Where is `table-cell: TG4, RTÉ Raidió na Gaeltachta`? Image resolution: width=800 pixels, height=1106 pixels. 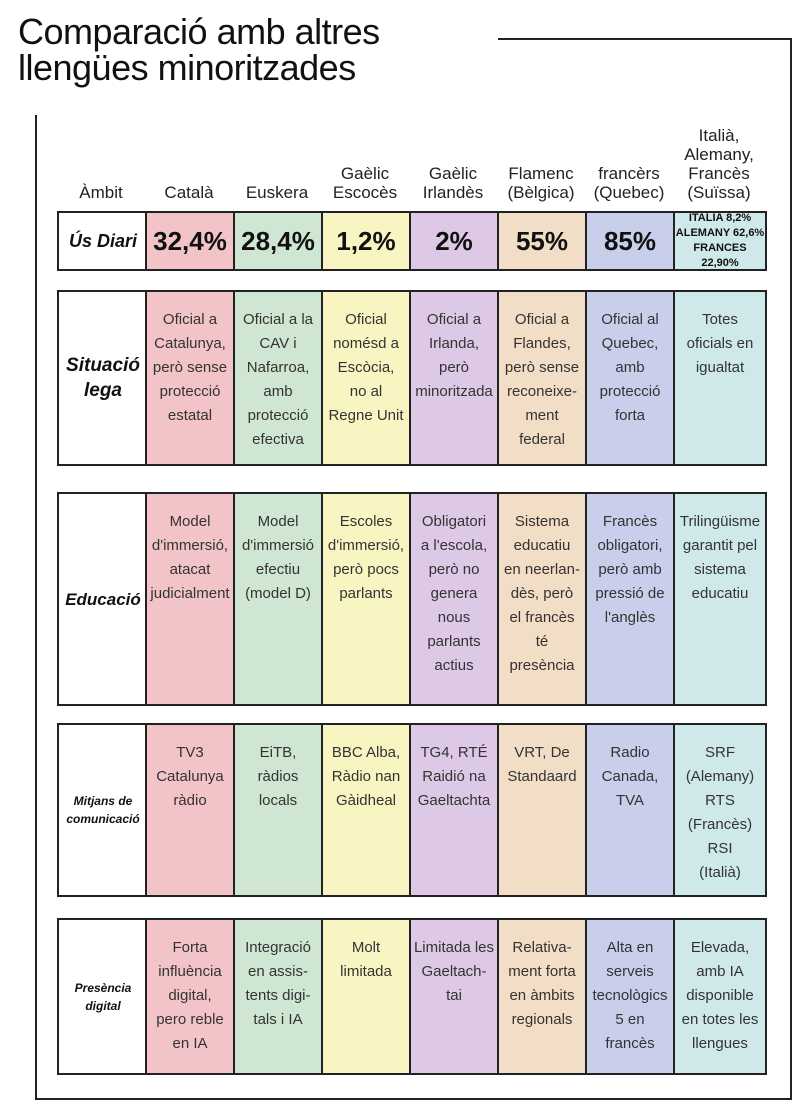
table-cell: TG4, RTÉ Raidió na Gaeltachta is located at coordinates (453, 810).